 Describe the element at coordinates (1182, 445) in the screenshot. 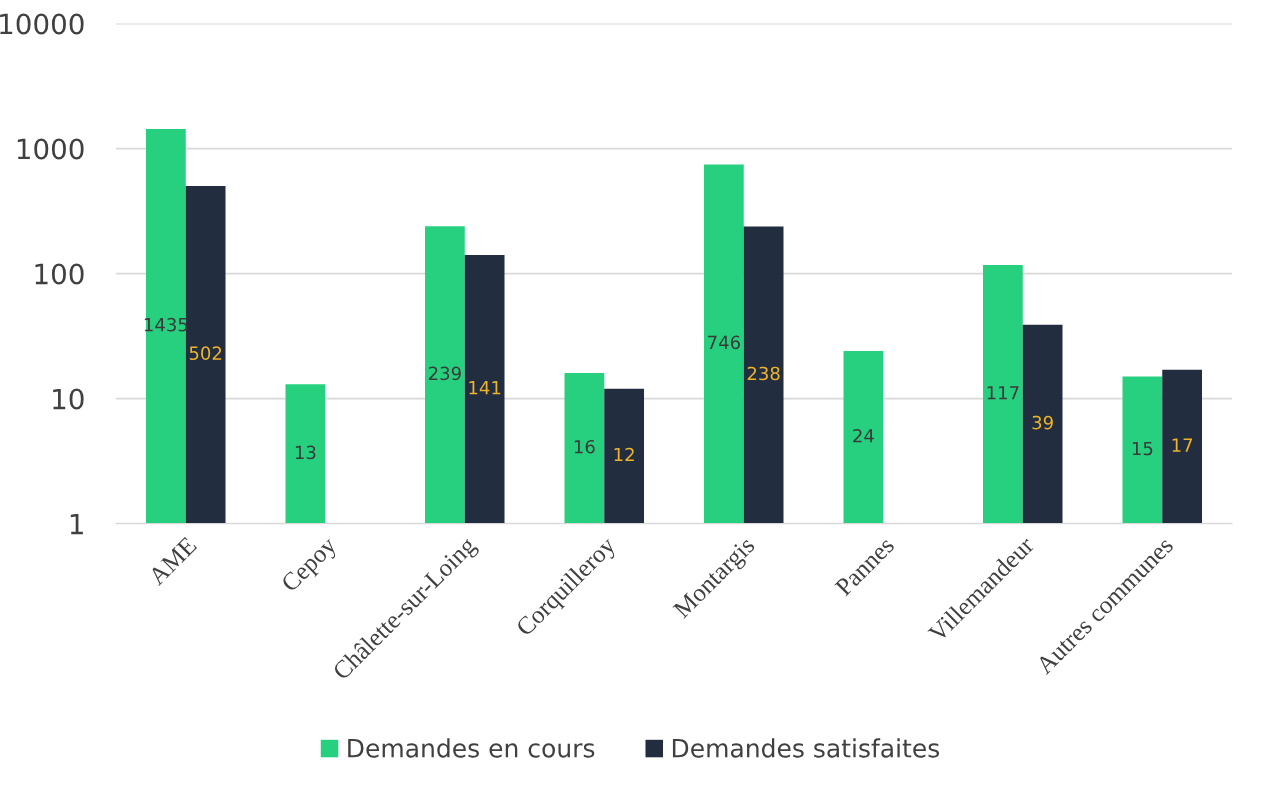

I see `data-label: 17` at that location.